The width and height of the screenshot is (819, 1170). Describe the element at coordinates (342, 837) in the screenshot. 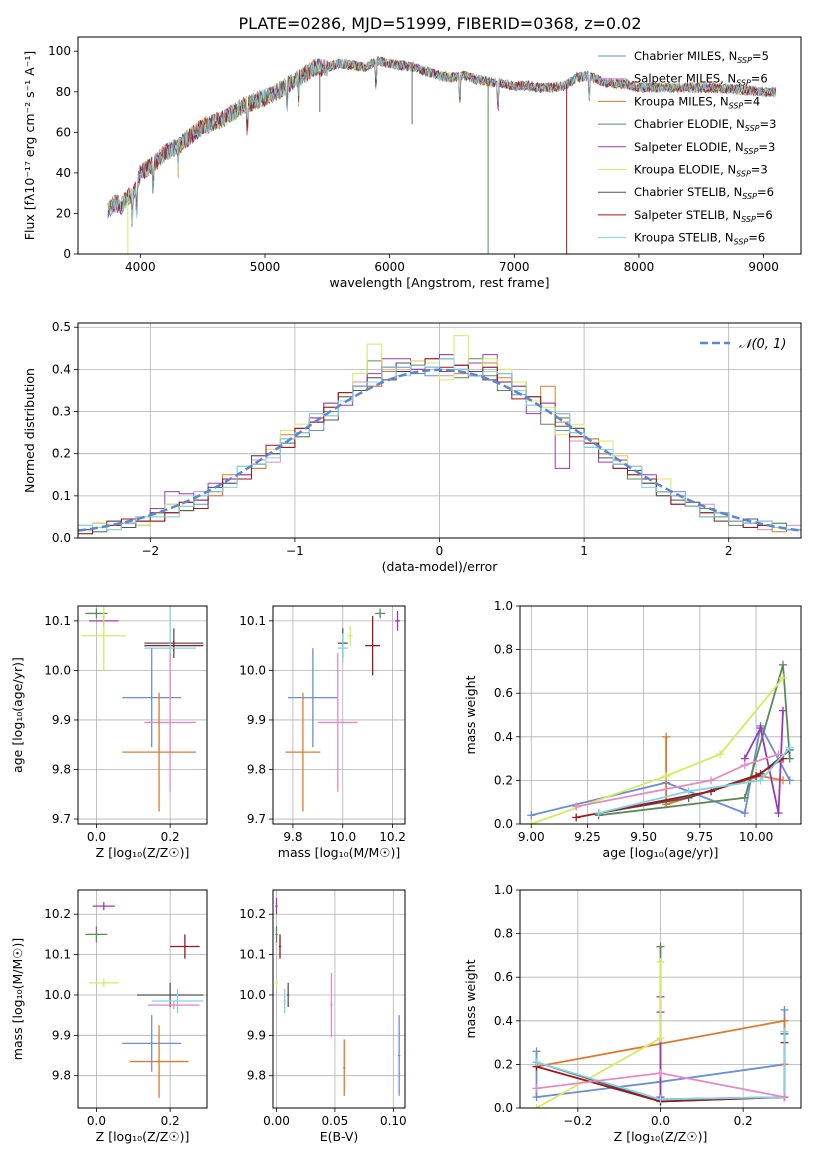

I see `x-tick-label: 10.0` at that location.